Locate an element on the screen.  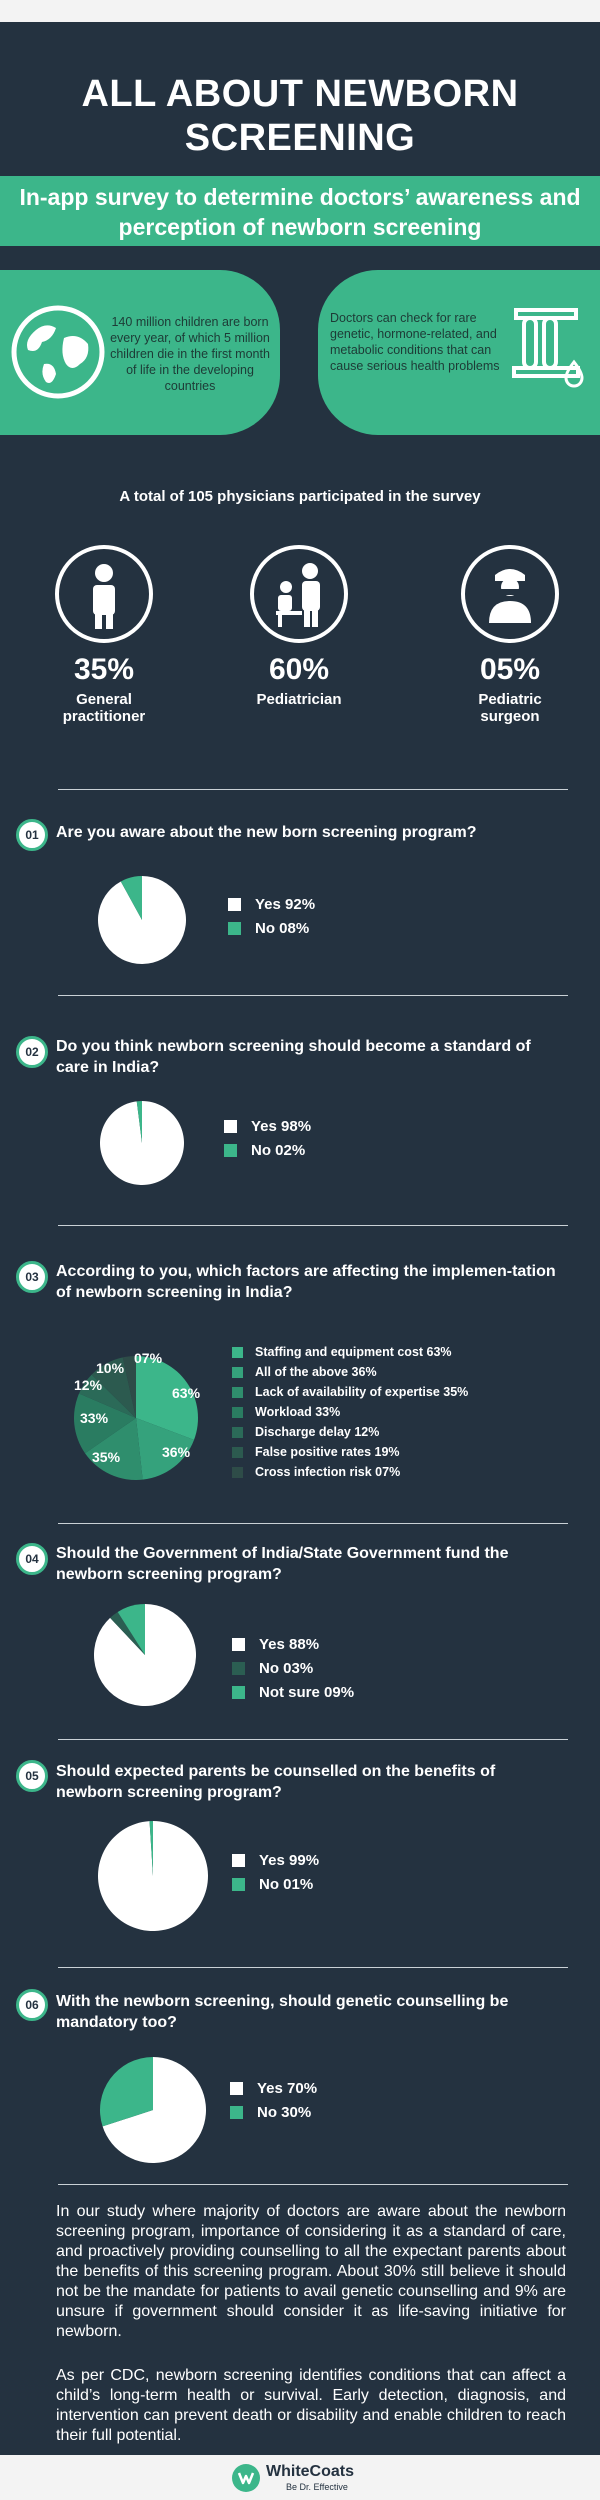
question-number: 06 is located at coordinates (32, 2005).